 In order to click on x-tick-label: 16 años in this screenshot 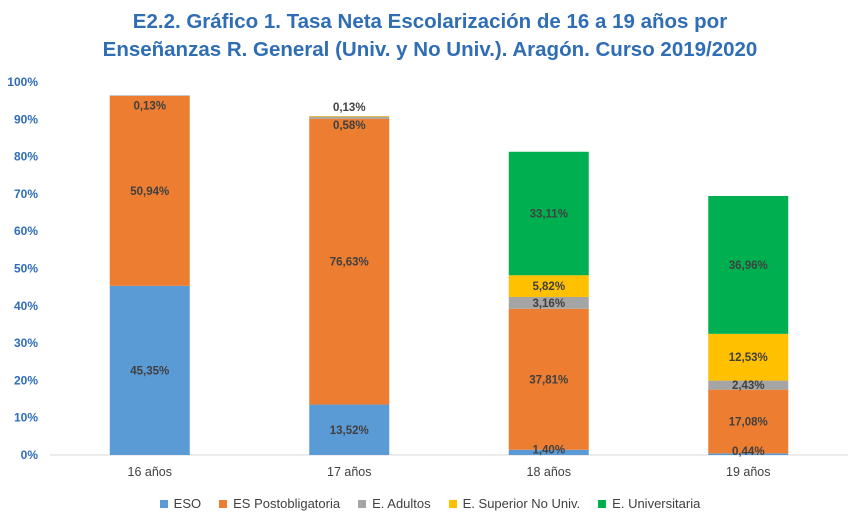, I will do `click(150, 472)`.